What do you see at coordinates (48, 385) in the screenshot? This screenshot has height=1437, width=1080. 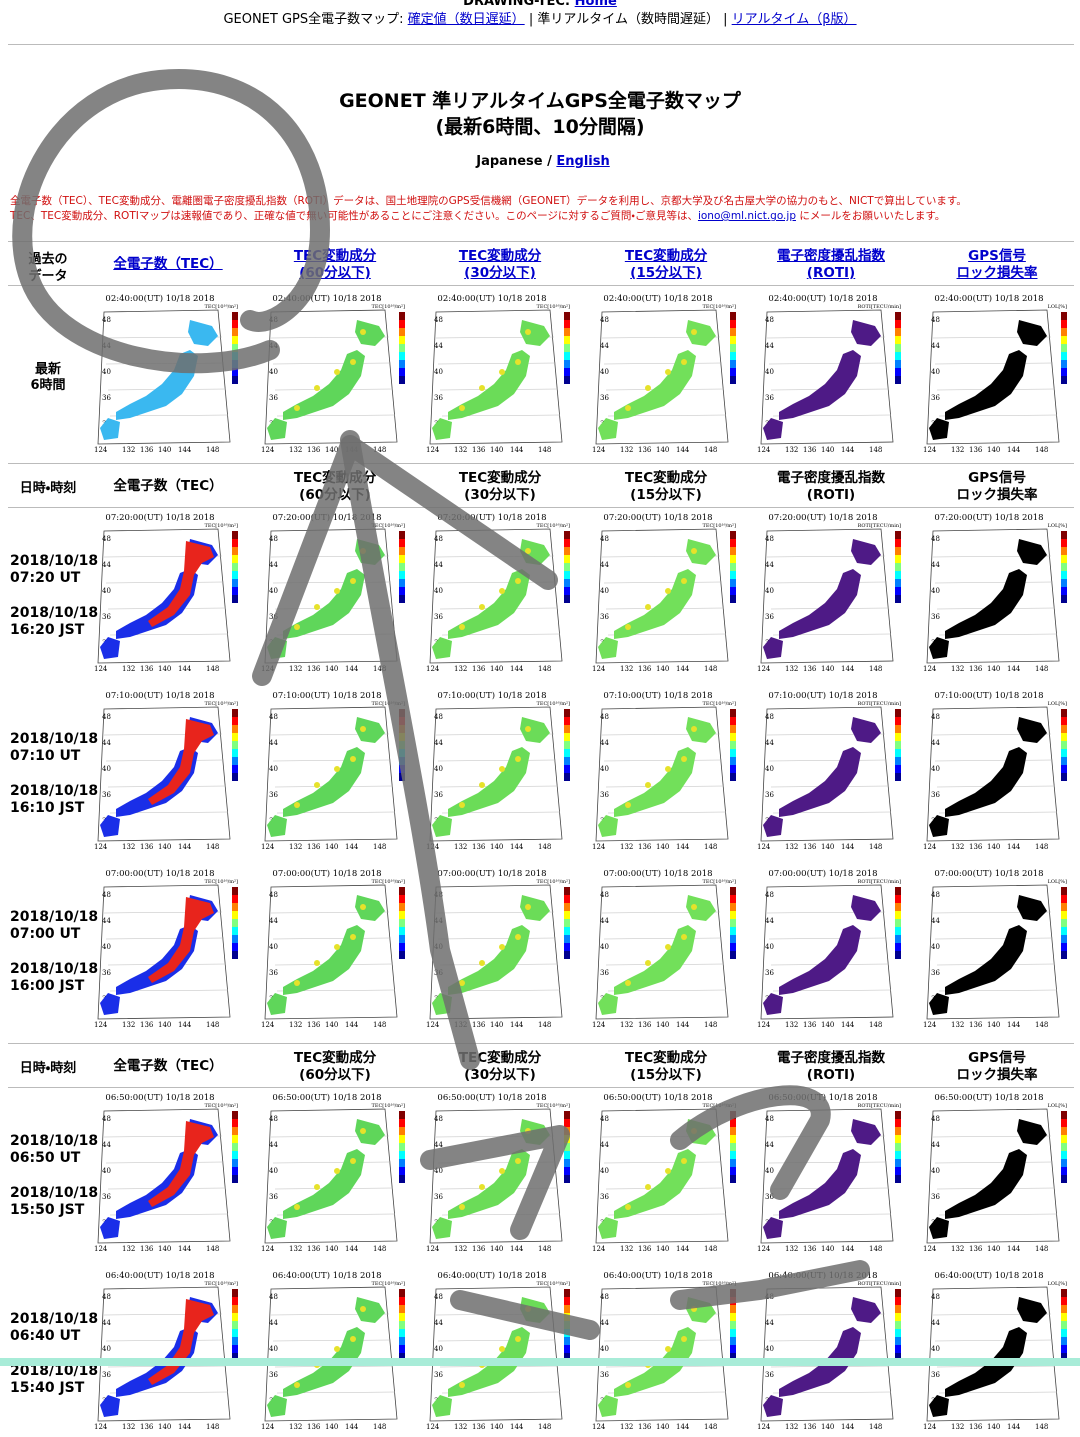 I see `latest-label: 6時間` at bounding box center [48, 385].